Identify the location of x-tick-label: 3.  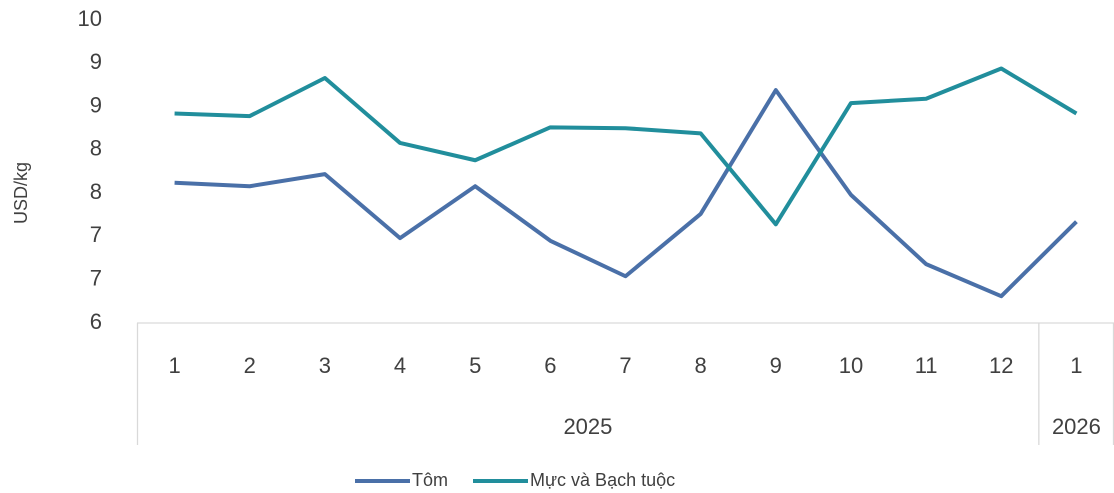
(325, 365).